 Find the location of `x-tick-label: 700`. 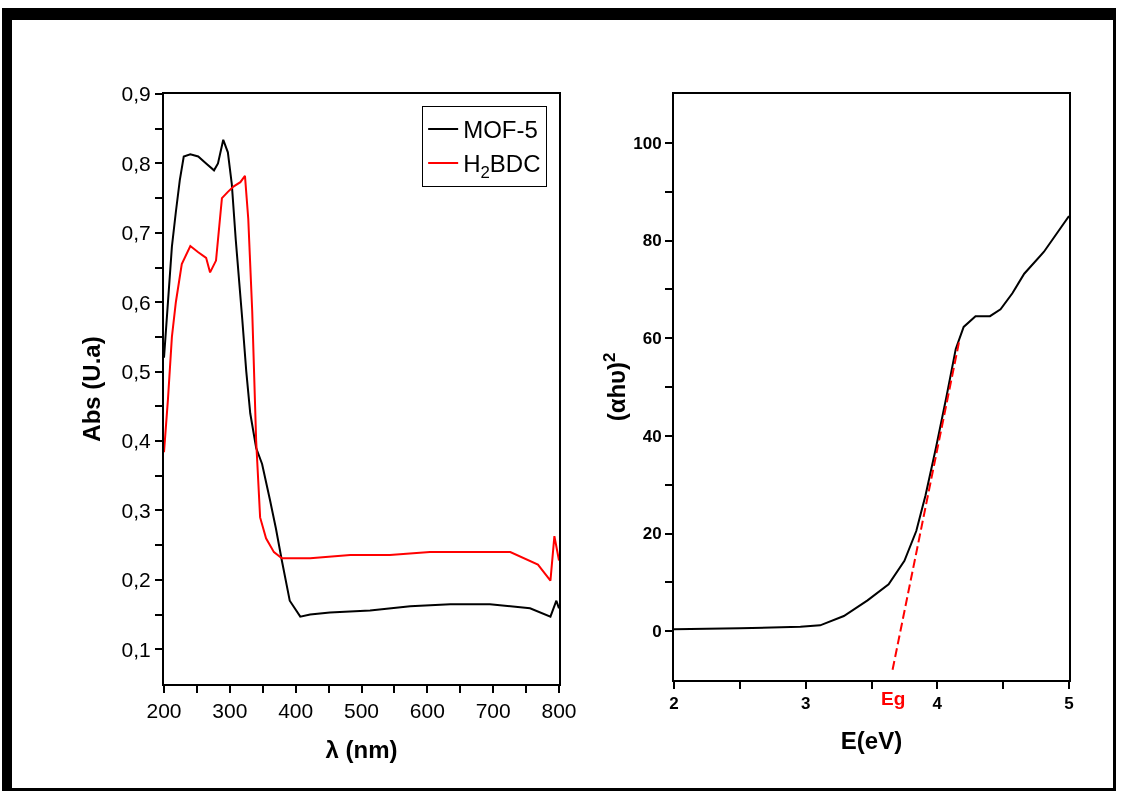

x-tick-label: 700 is located at coordinates (493, 711).